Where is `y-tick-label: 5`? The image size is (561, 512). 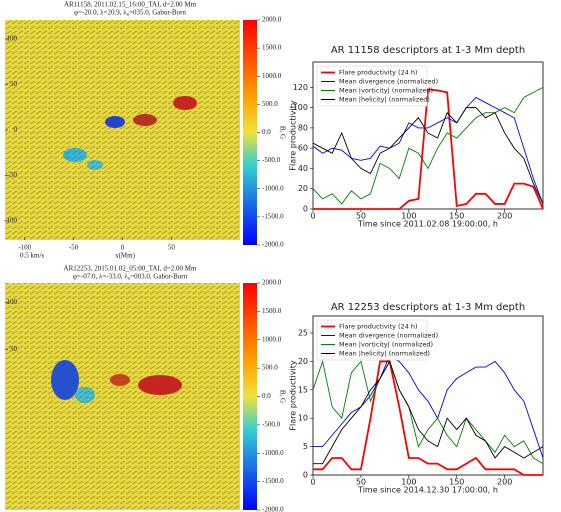
y-tick-label: 5 is located at coordinates (305, 446).